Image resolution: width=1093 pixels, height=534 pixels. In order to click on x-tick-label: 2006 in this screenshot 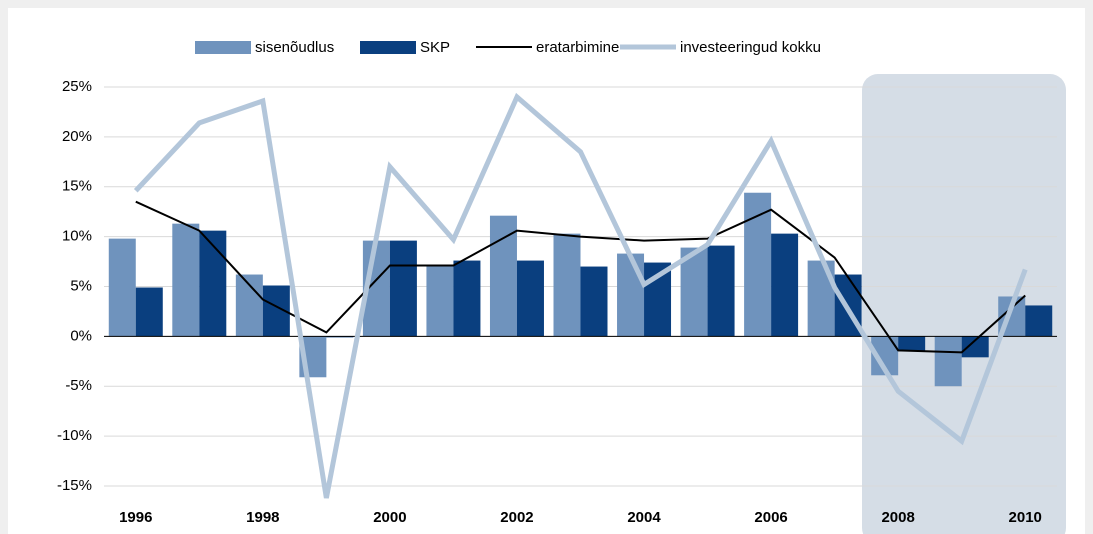, I will do `click(770, 517)`.